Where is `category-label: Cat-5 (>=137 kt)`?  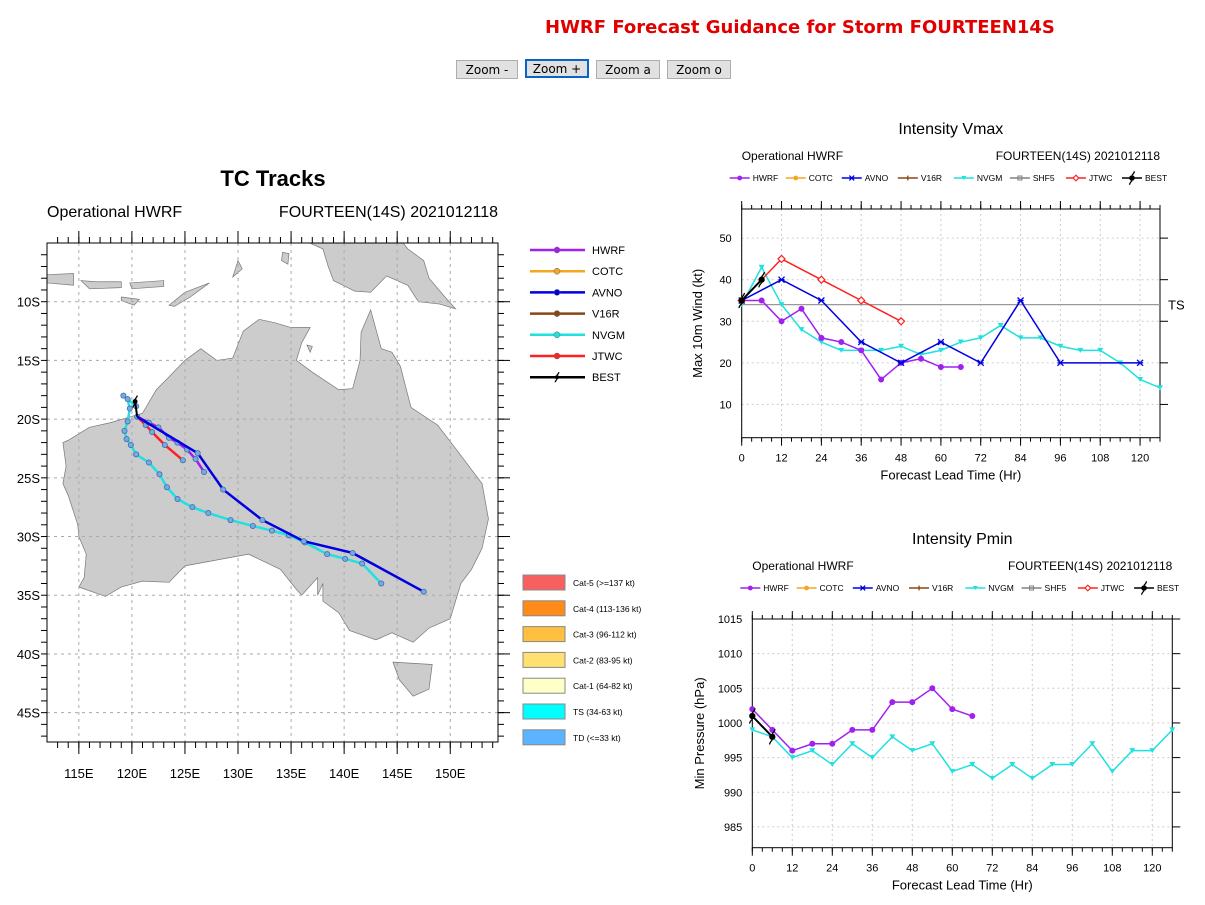 category-label: Cat-5 (>=137 kt) is located at coordinates (604, 583).